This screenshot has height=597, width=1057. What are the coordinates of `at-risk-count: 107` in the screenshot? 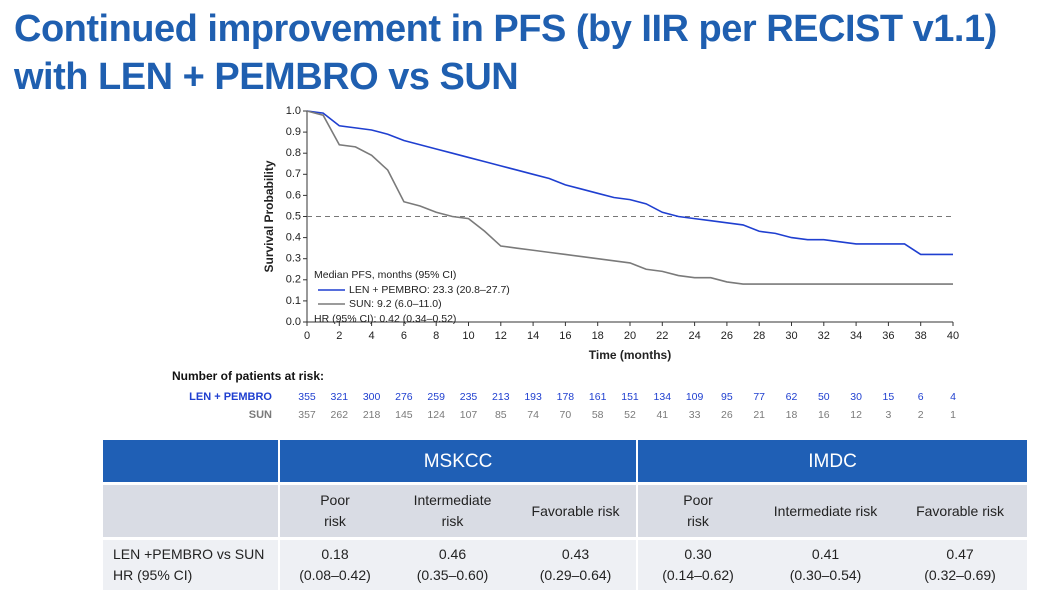 It's located at (469, 415).